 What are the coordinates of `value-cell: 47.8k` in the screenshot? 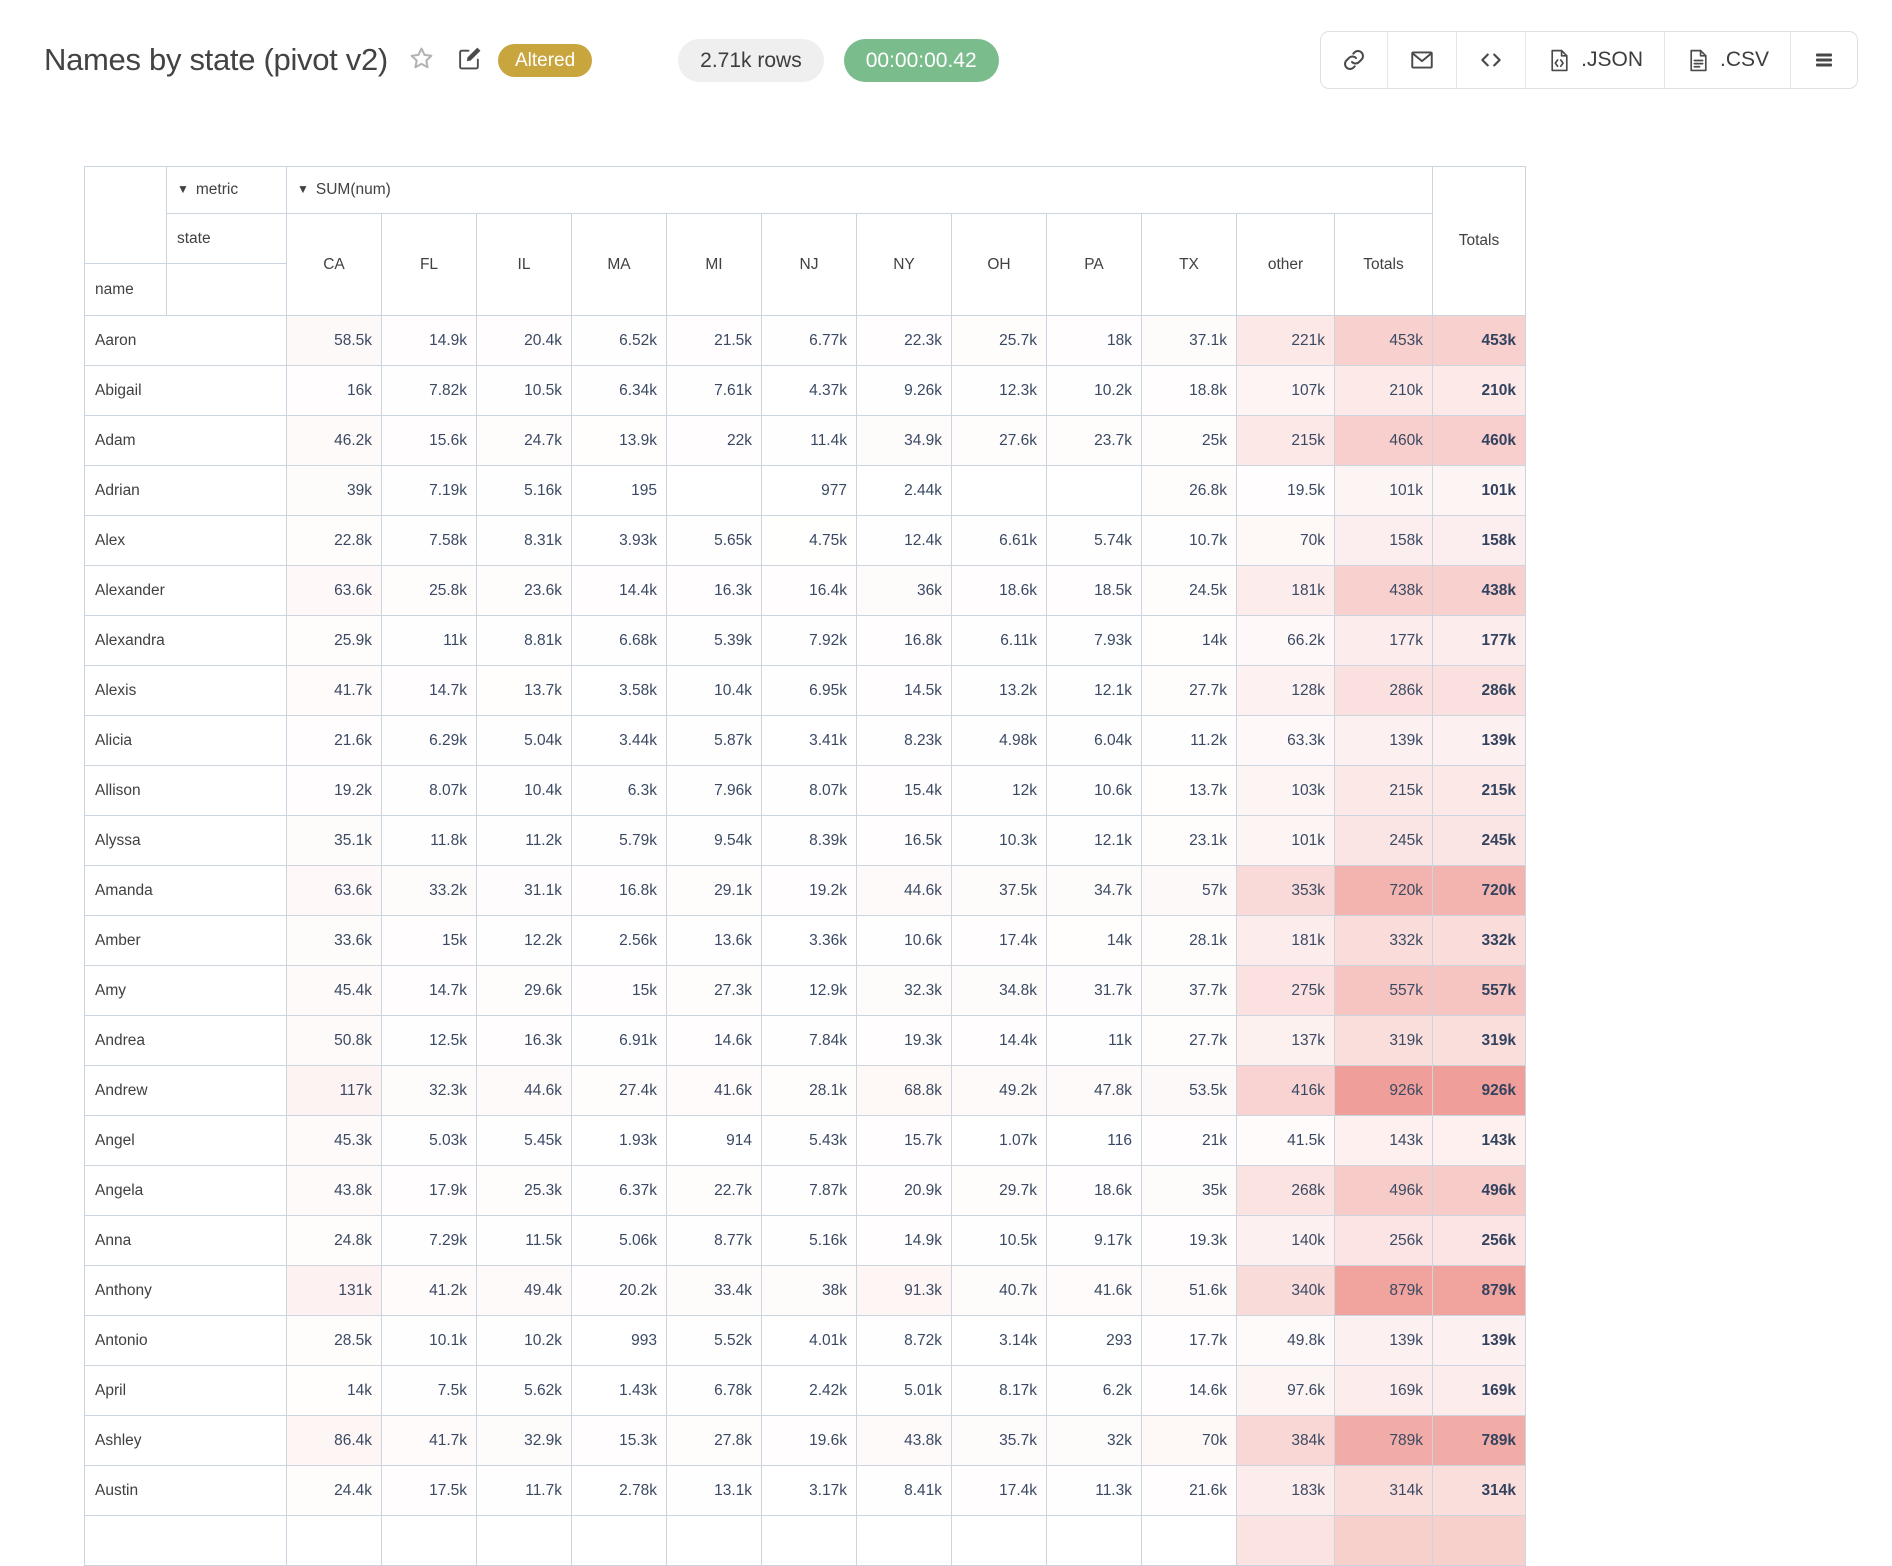 It's located at (1094, 1090).